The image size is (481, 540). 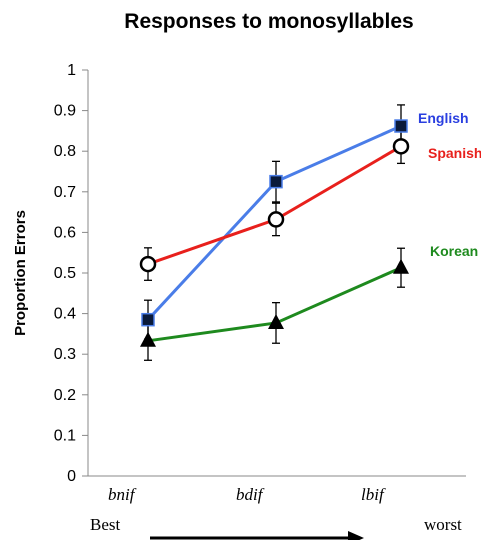 What do you see at coordinates (443, 524) in the screenshot?
I see `scale-right-label: worst` at bounding box center [443, 524].